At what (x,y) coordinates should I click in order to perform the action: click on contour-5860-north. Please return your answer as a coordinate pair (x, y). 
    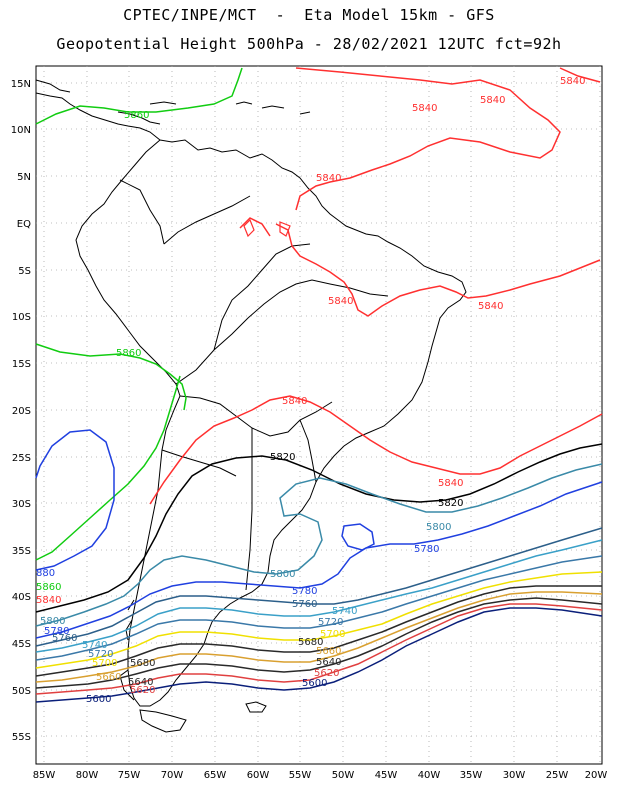
    Looking at the image, I should click on (139, 96).